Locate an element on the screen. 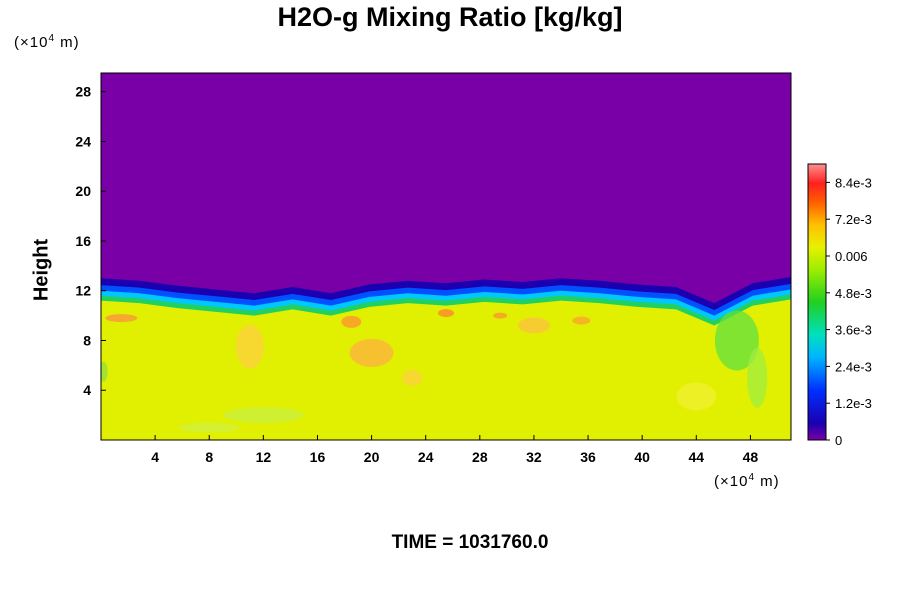 The image size is (900, 600). x-tick-label: 24 is located at coordinates (426, 457).